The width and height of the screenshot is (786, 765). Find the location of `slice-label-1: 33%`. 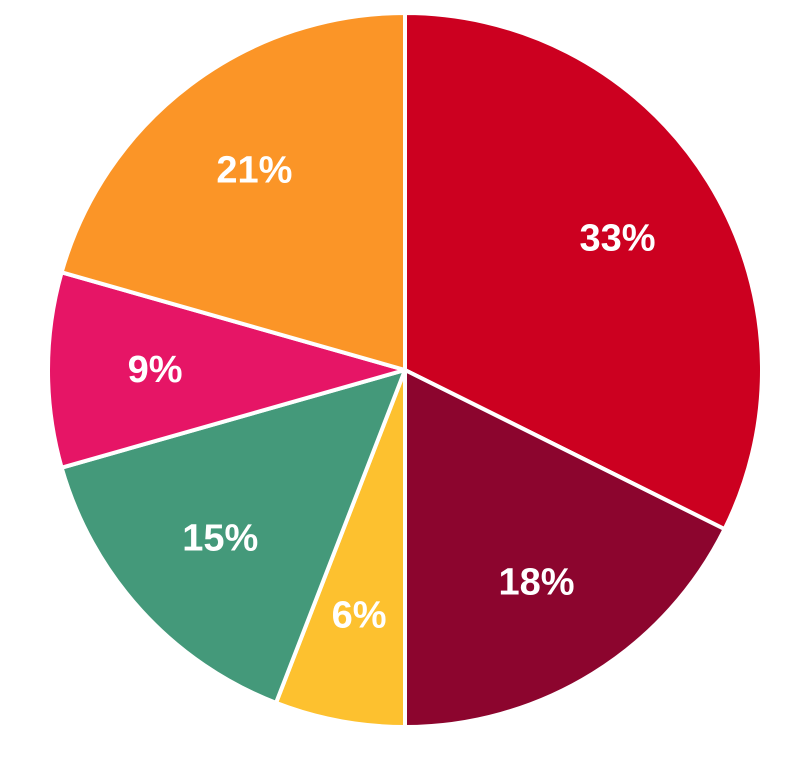

slice-label-1: 33% is located at coordinates (617, 238).